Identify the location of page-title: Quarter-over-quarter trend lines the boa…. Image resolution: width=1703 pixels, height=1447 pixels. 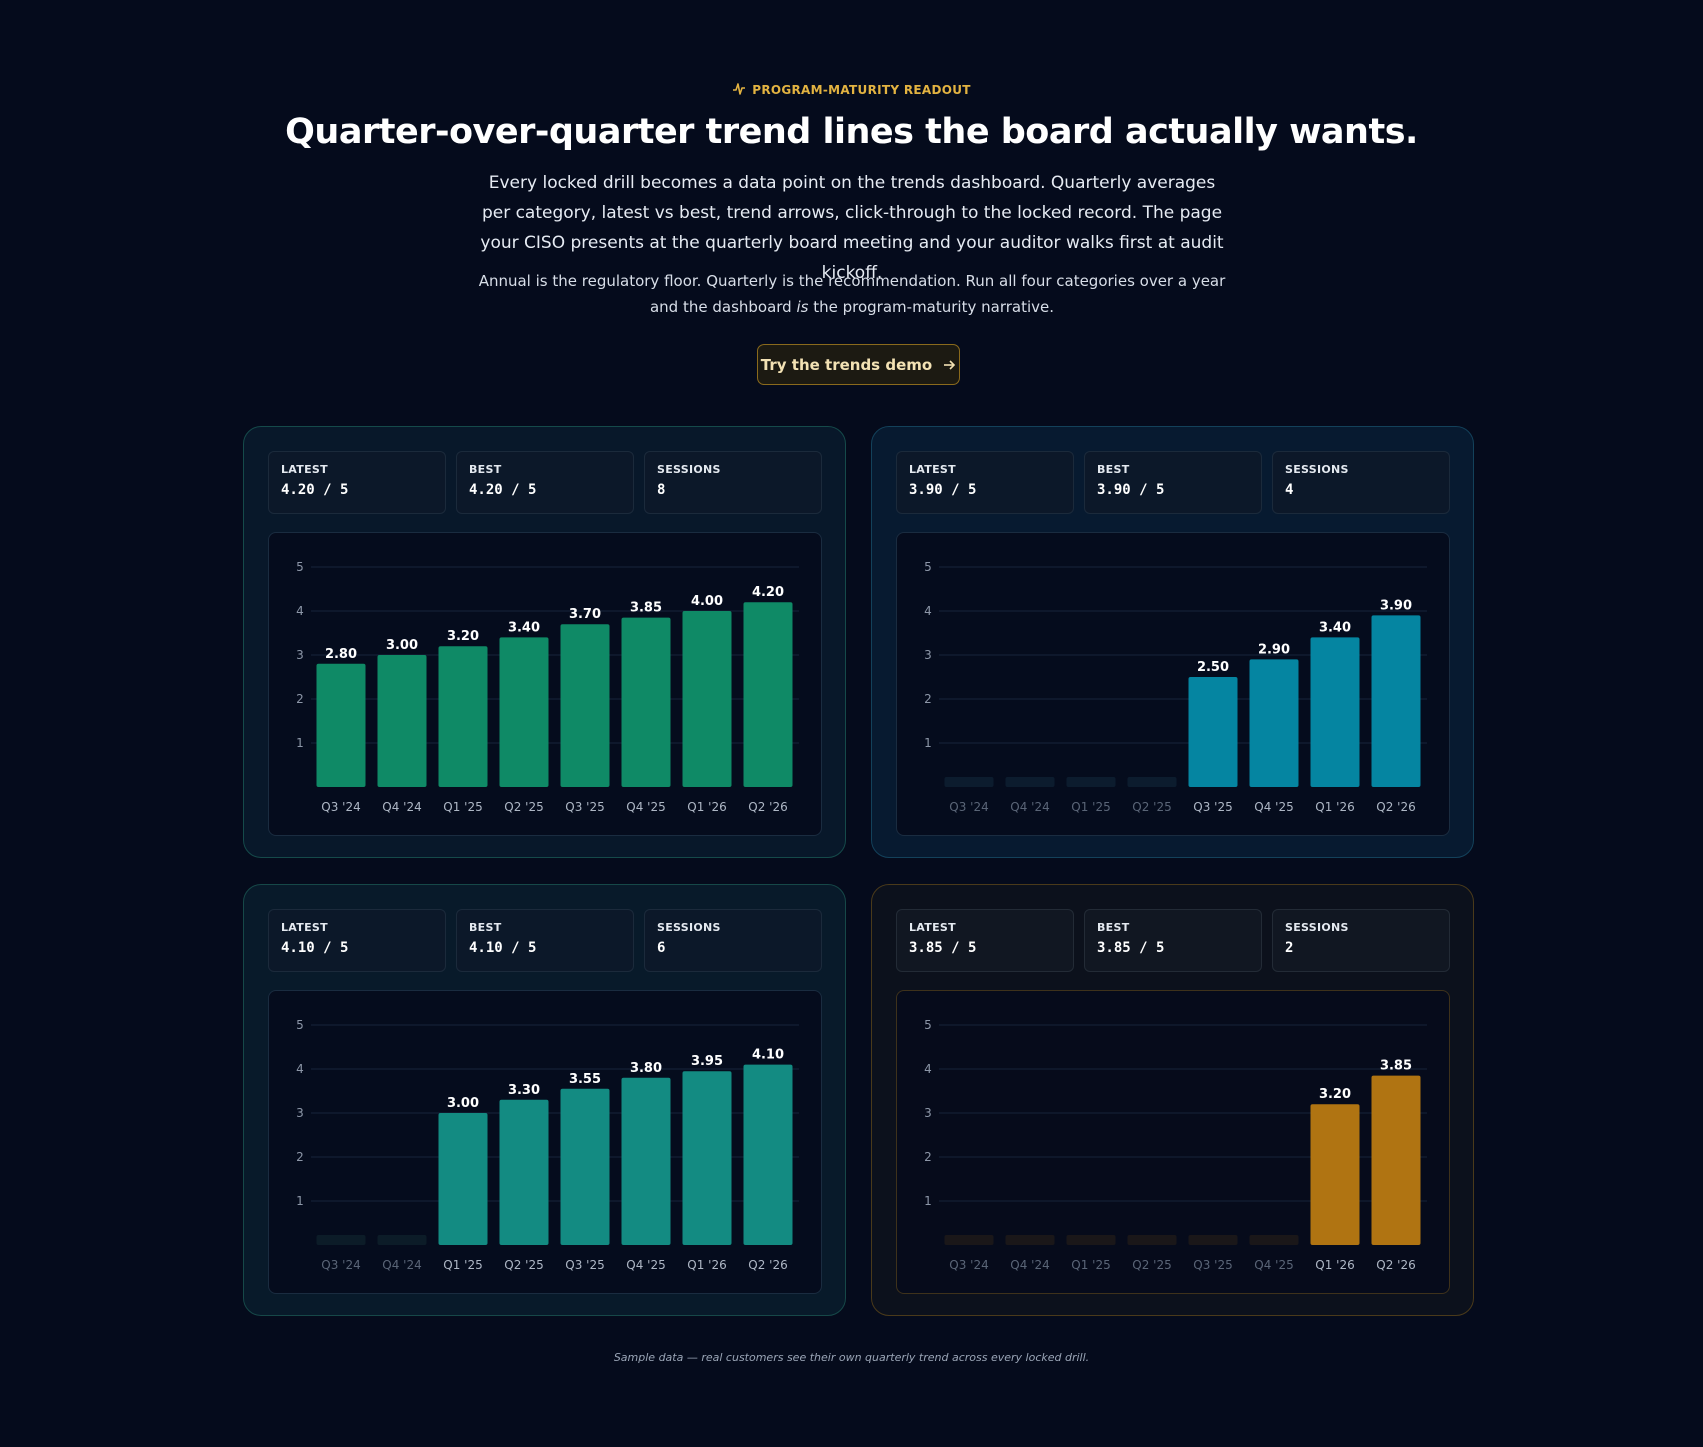
(851, 132).